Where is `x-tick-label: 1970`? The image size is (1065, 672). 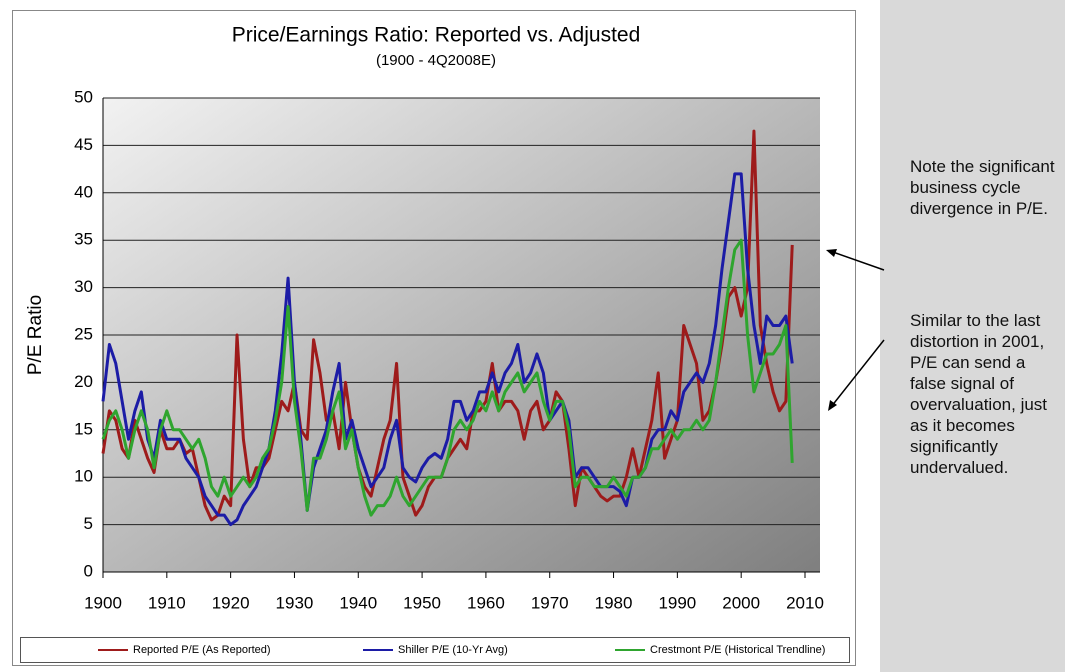
x-tick-label: 1970 is located at coordinates (550, 602).